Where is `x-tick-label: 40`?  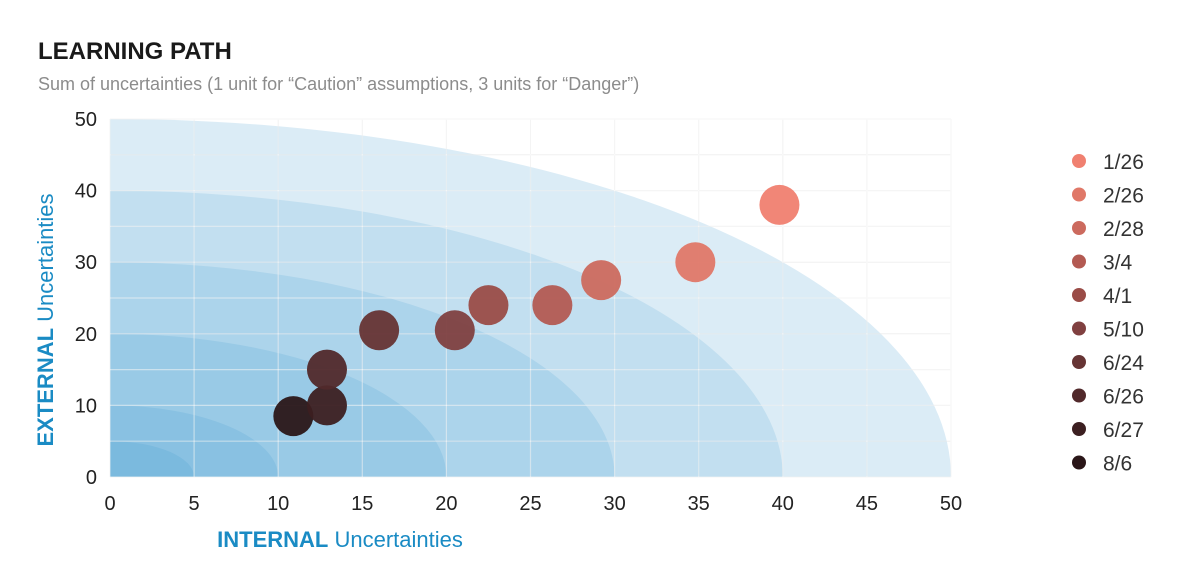
x-tick-label: 40 is located at coordinates (783, 504).